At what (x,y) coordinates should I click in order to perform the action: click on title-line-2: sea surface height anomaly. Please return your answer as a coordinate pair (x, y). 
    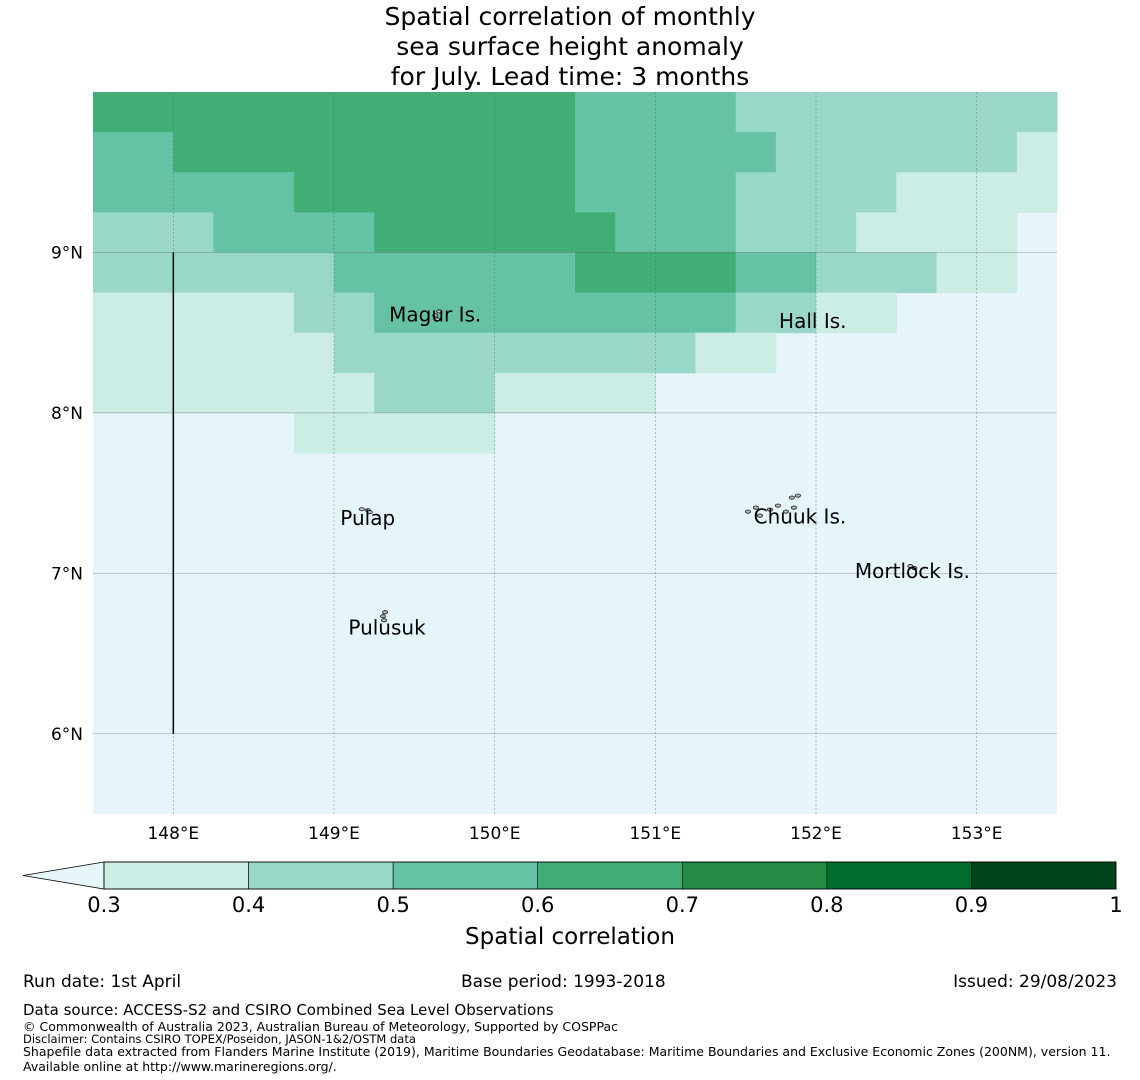
    Looking at the image, I should click on (570, 46).